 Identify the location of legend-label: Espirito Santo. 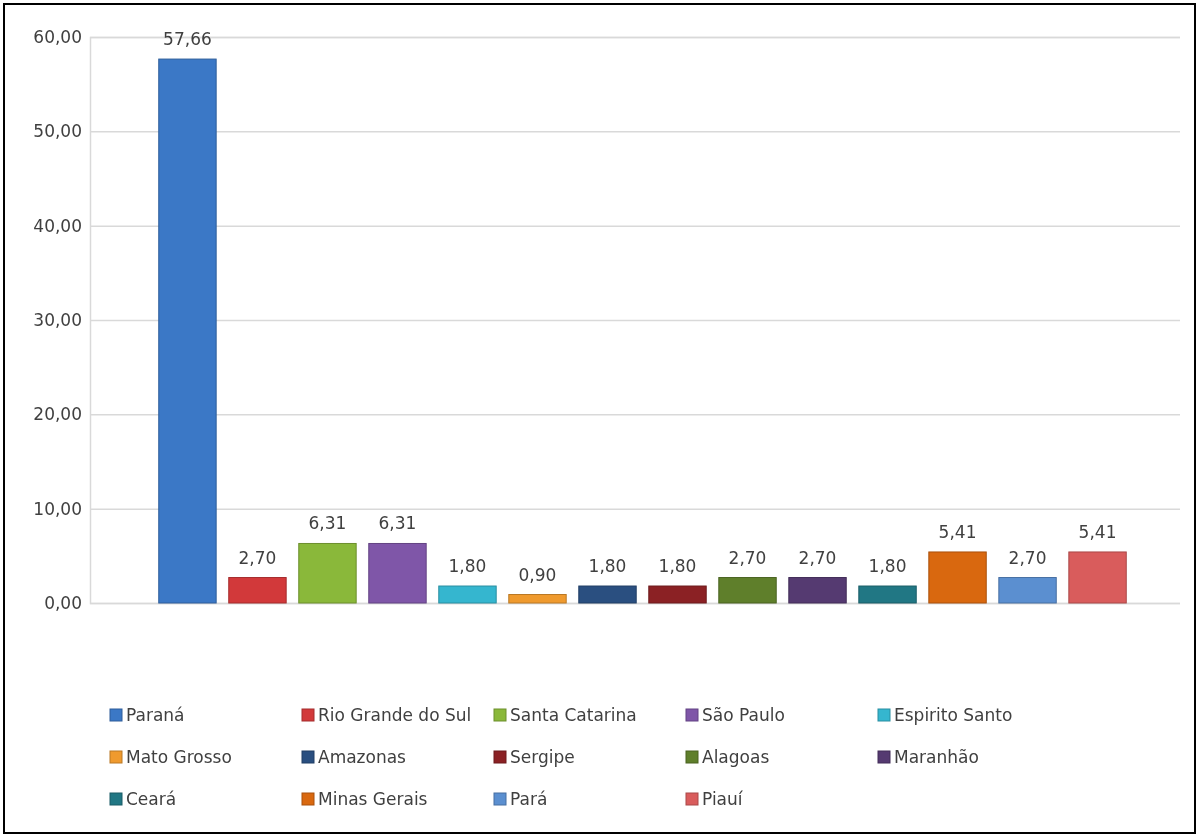
(953, 714).